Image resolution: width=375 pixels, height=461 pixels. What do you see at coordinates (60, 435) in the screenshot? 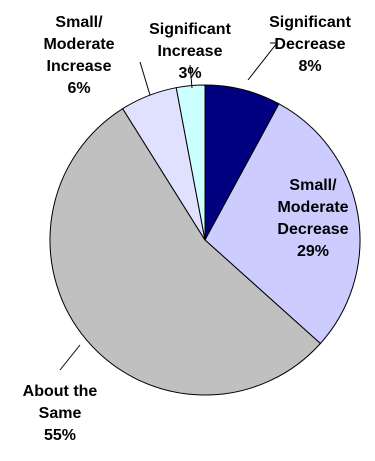
I see `slice-value-label: 55%` at bounding box center [60, 435].